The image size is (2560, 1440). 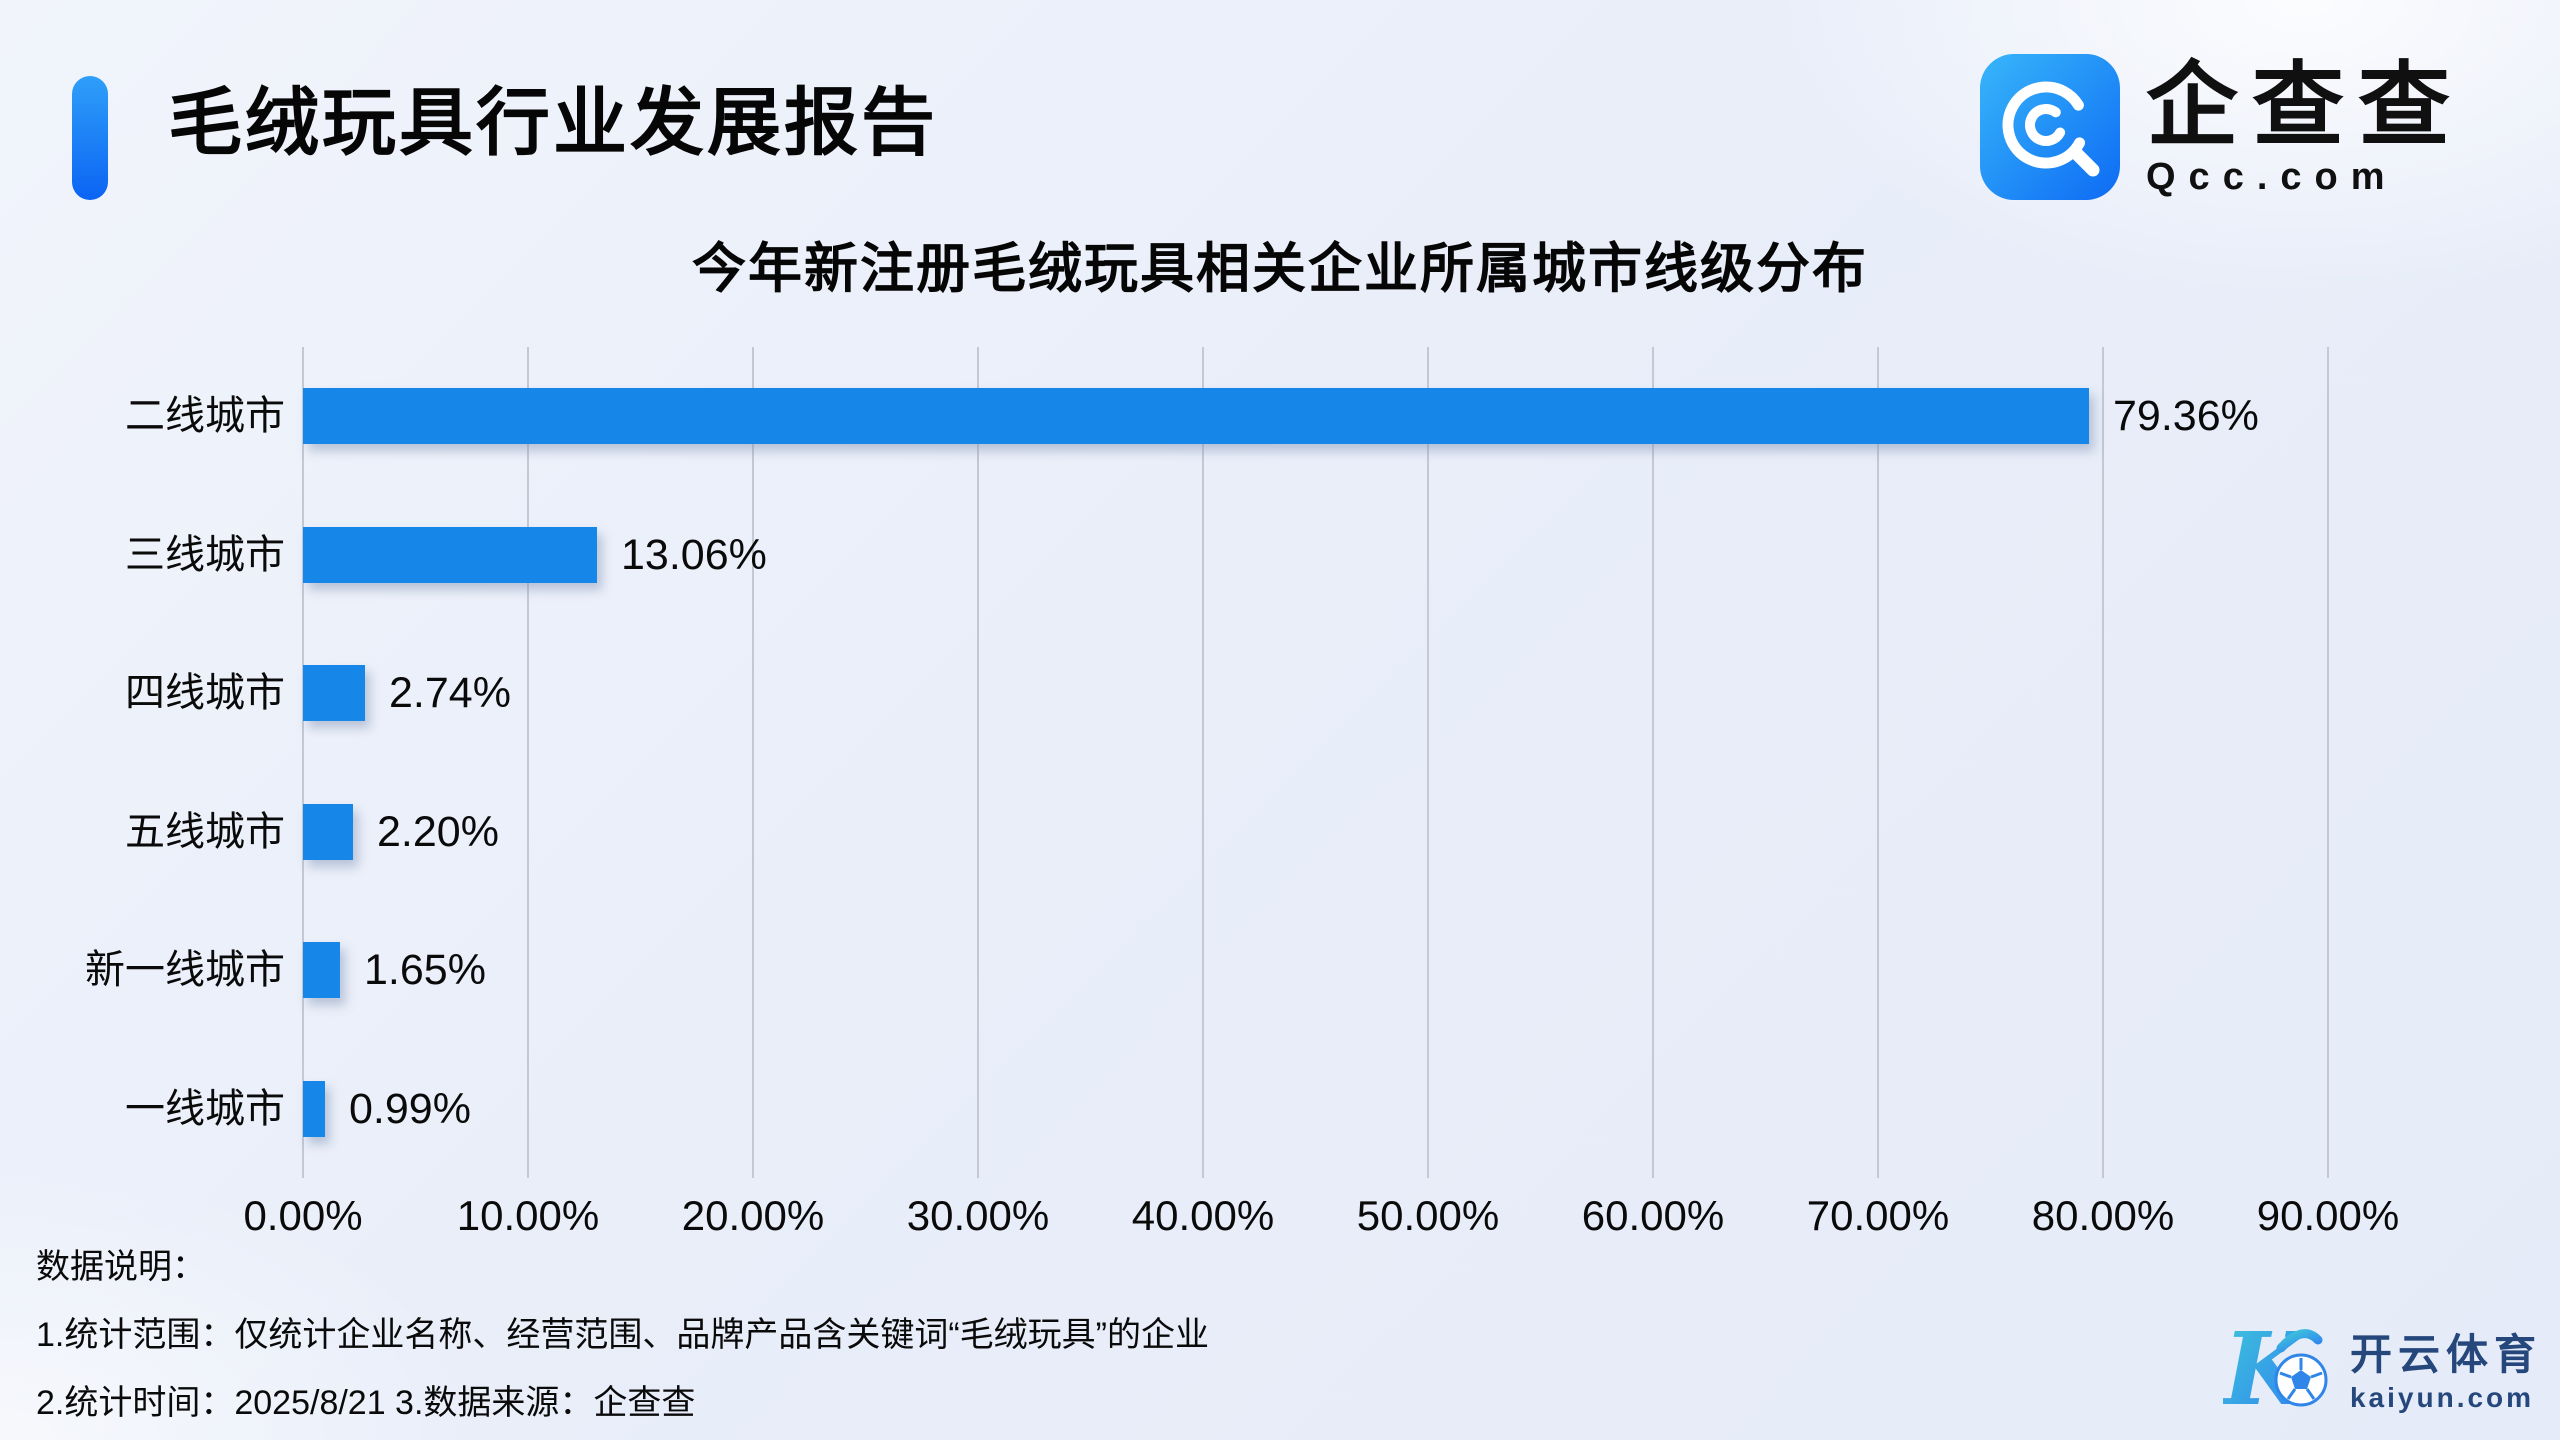 What do you see at coordinates (2445, 1355) in the screenshot?
I see `kaiyun-logo-name: 开云体育` at bounding box center [2445, 1355].